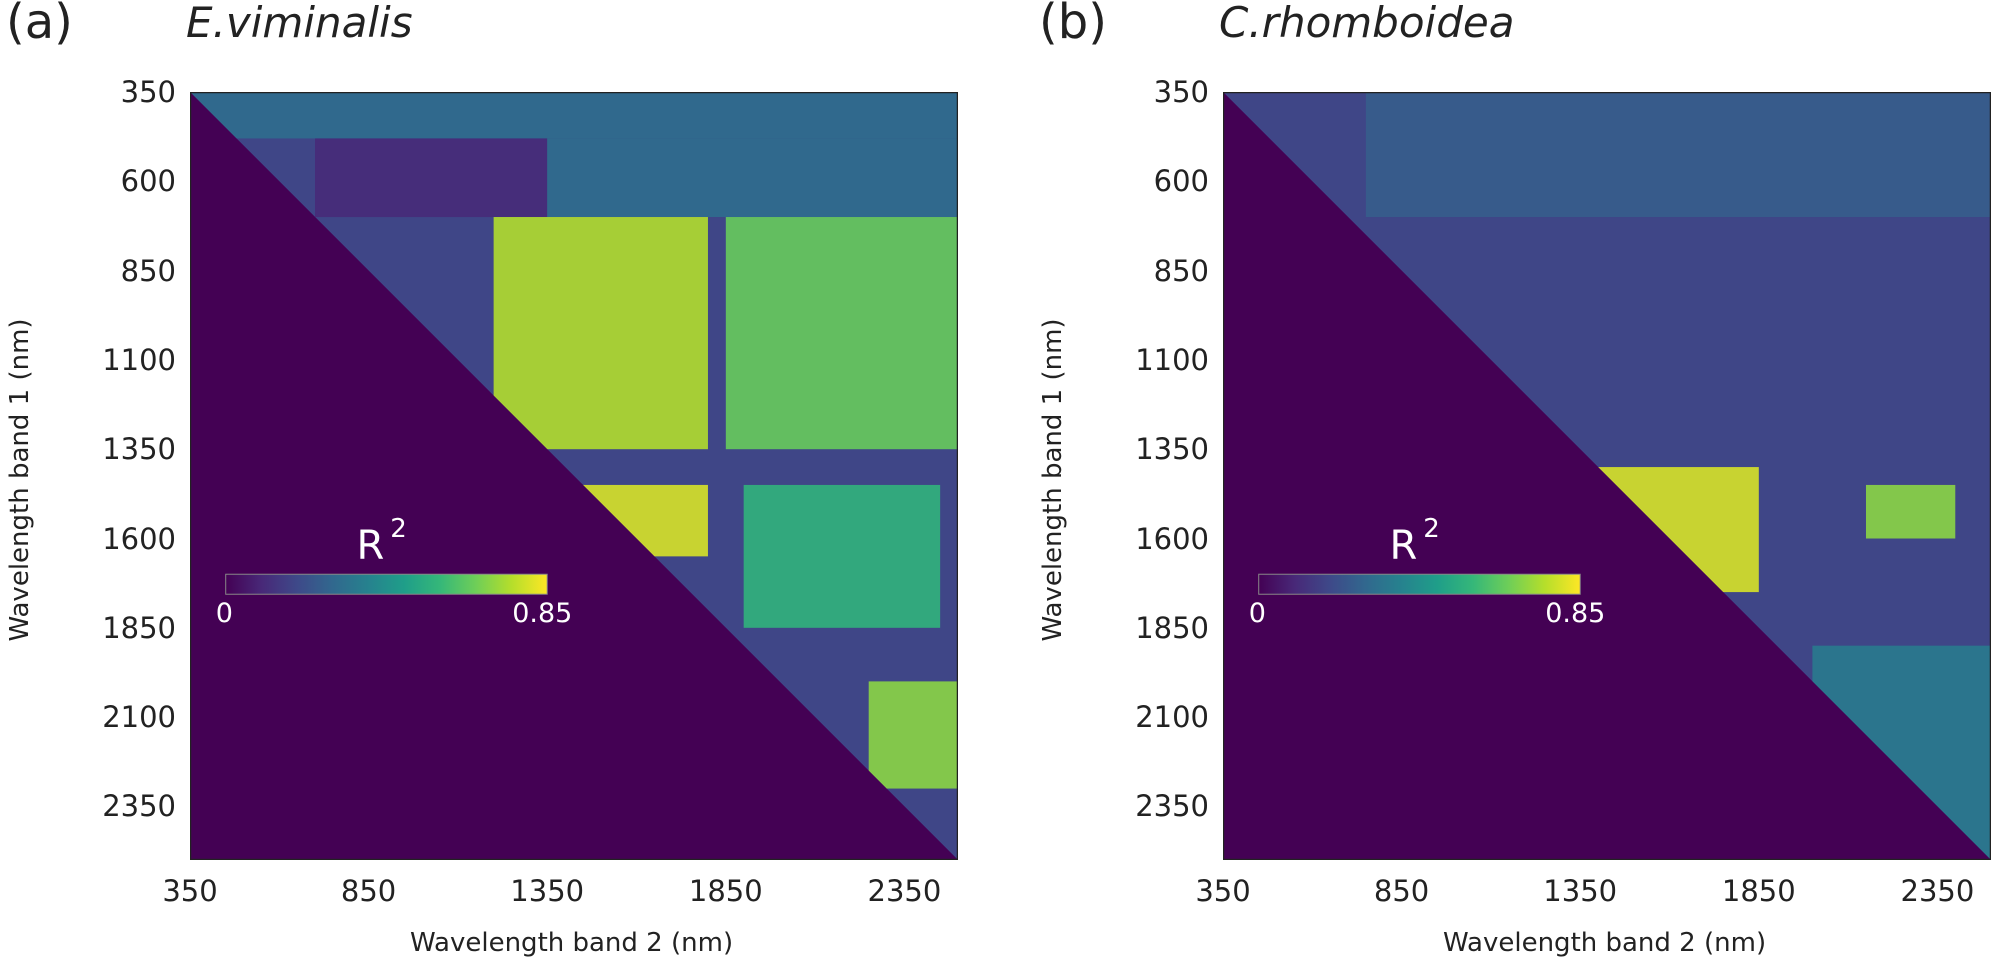  Describe the element at coordinates (39, 25) in the screenshot. I see `panel-label: (a)` at that location.